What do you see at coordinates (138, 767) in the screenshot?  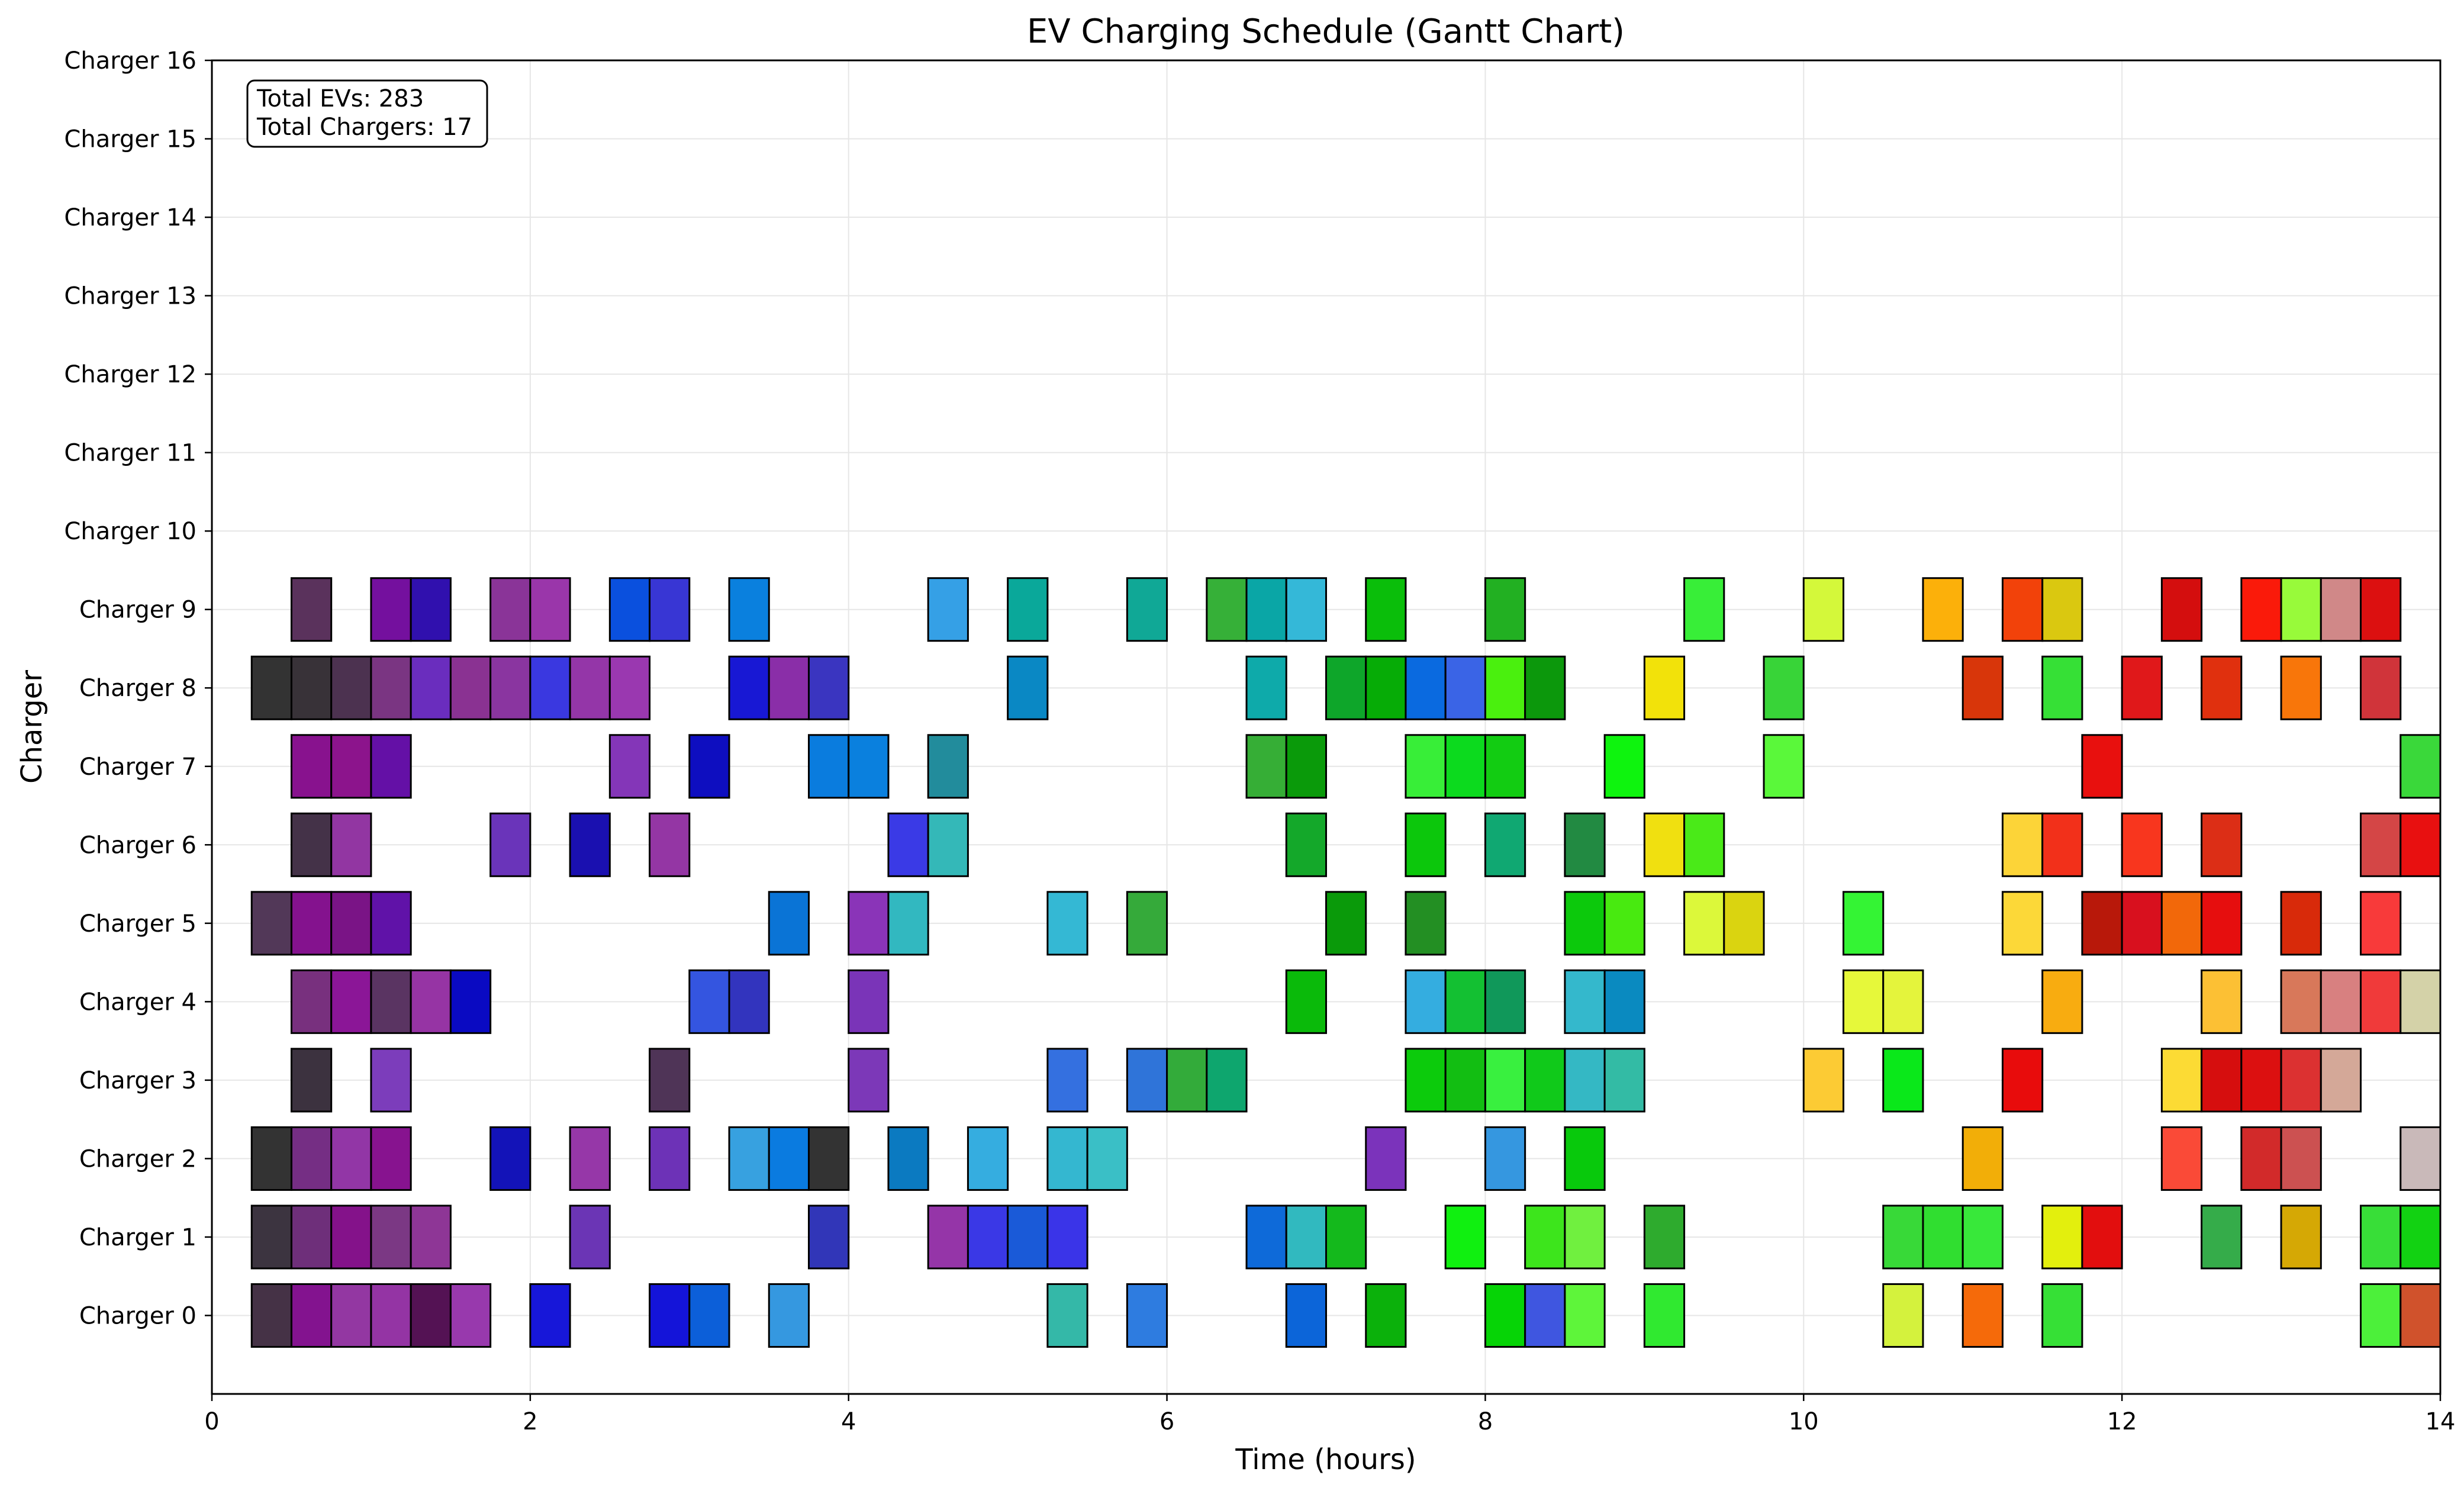 I see `y-tick-label: Charger 7` at bounding box center [138, 767].